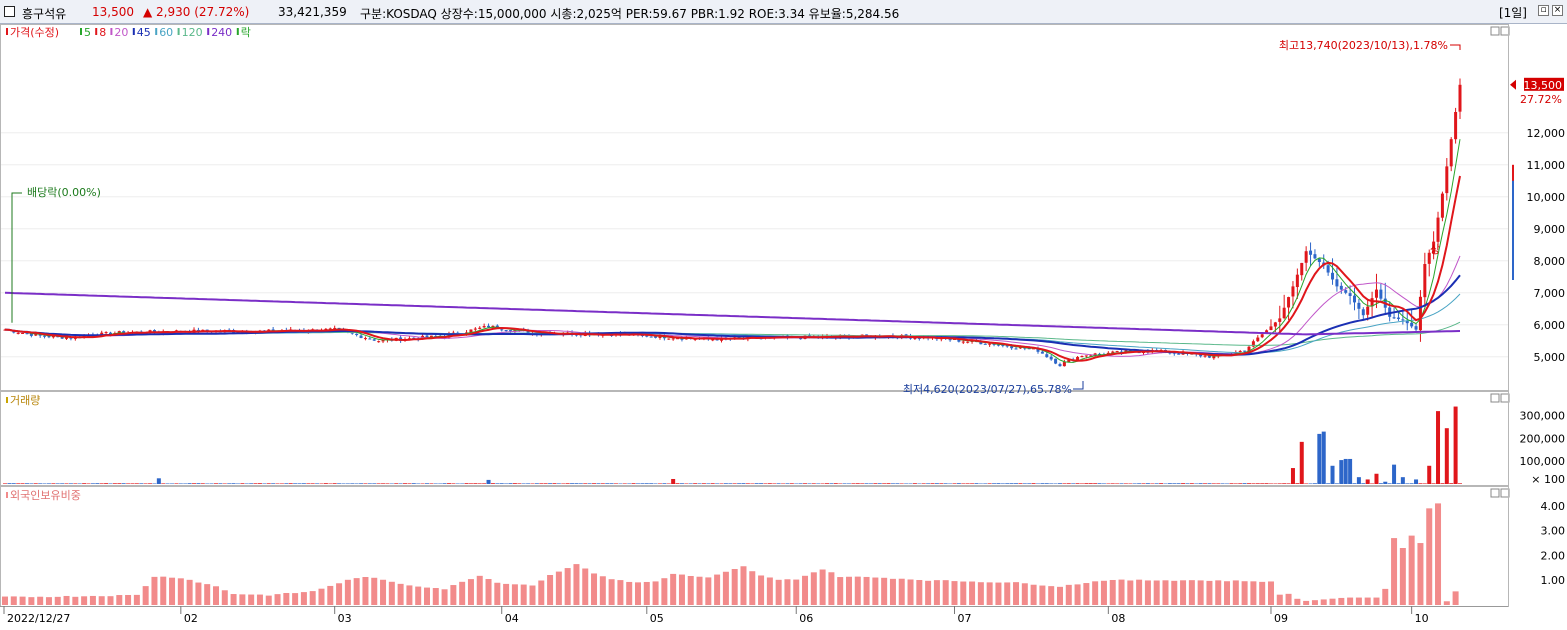  What do you see at coordinates (1557, 10) in the screenshot?
I see `close-icon: ×` at bounding box center [1557, 10].